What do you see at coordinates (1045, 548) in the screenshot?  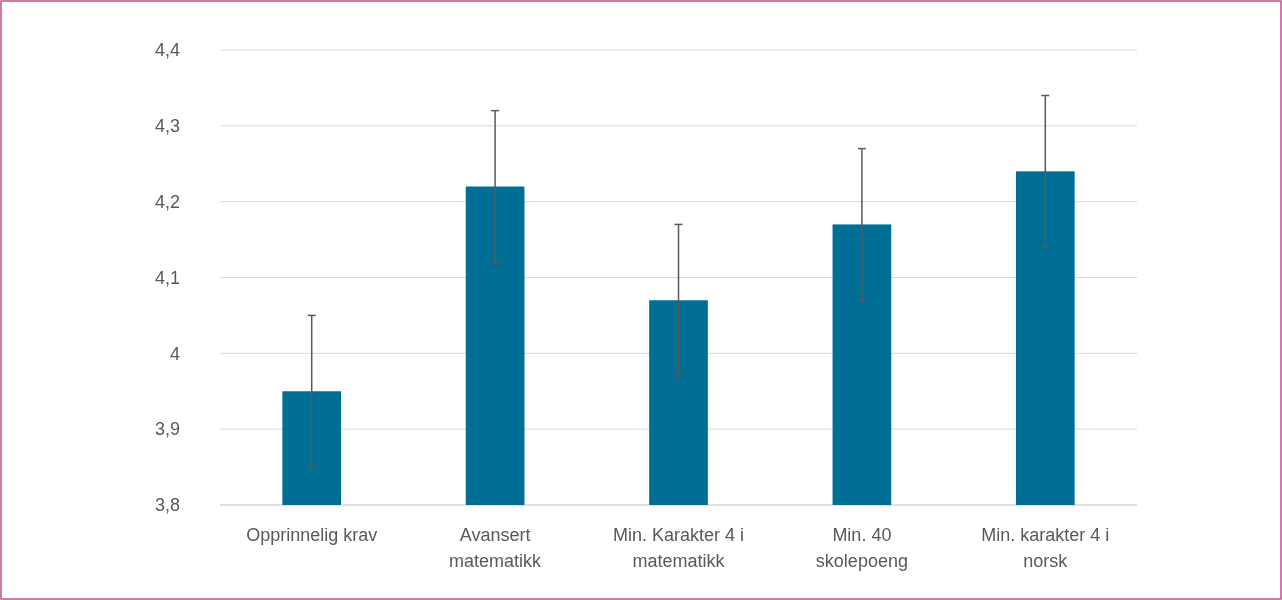 I see `x-tick-label: Min. karakter 4 i norsk` at bounding box center [1045, 548].